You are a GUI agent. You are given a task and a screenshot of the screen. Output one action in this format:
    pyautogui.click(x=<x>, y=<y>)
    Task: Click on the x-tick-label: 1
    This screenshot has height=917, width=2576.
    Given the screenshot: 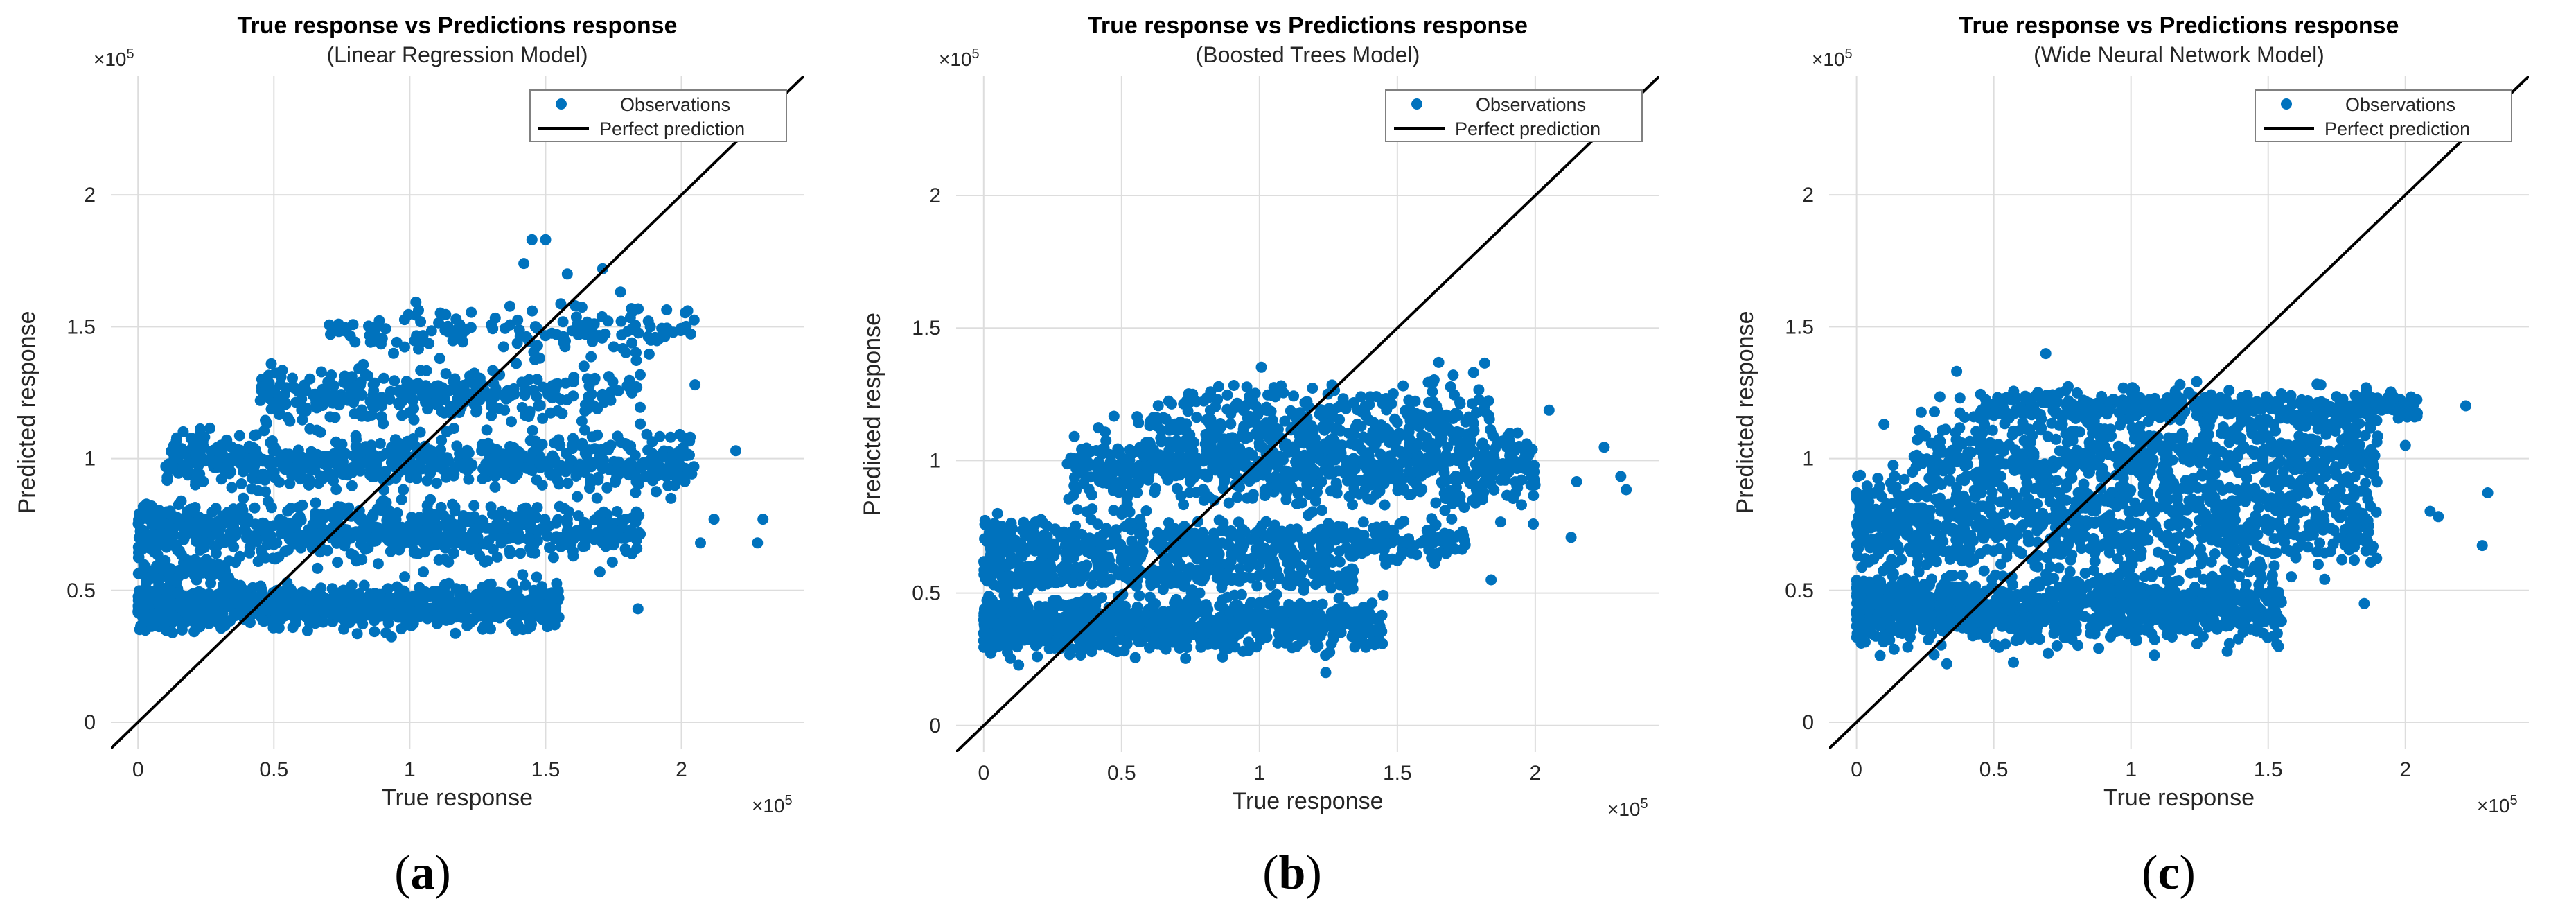 What is the action you would take?
    pyautogui.click(x=410, y=770)
    